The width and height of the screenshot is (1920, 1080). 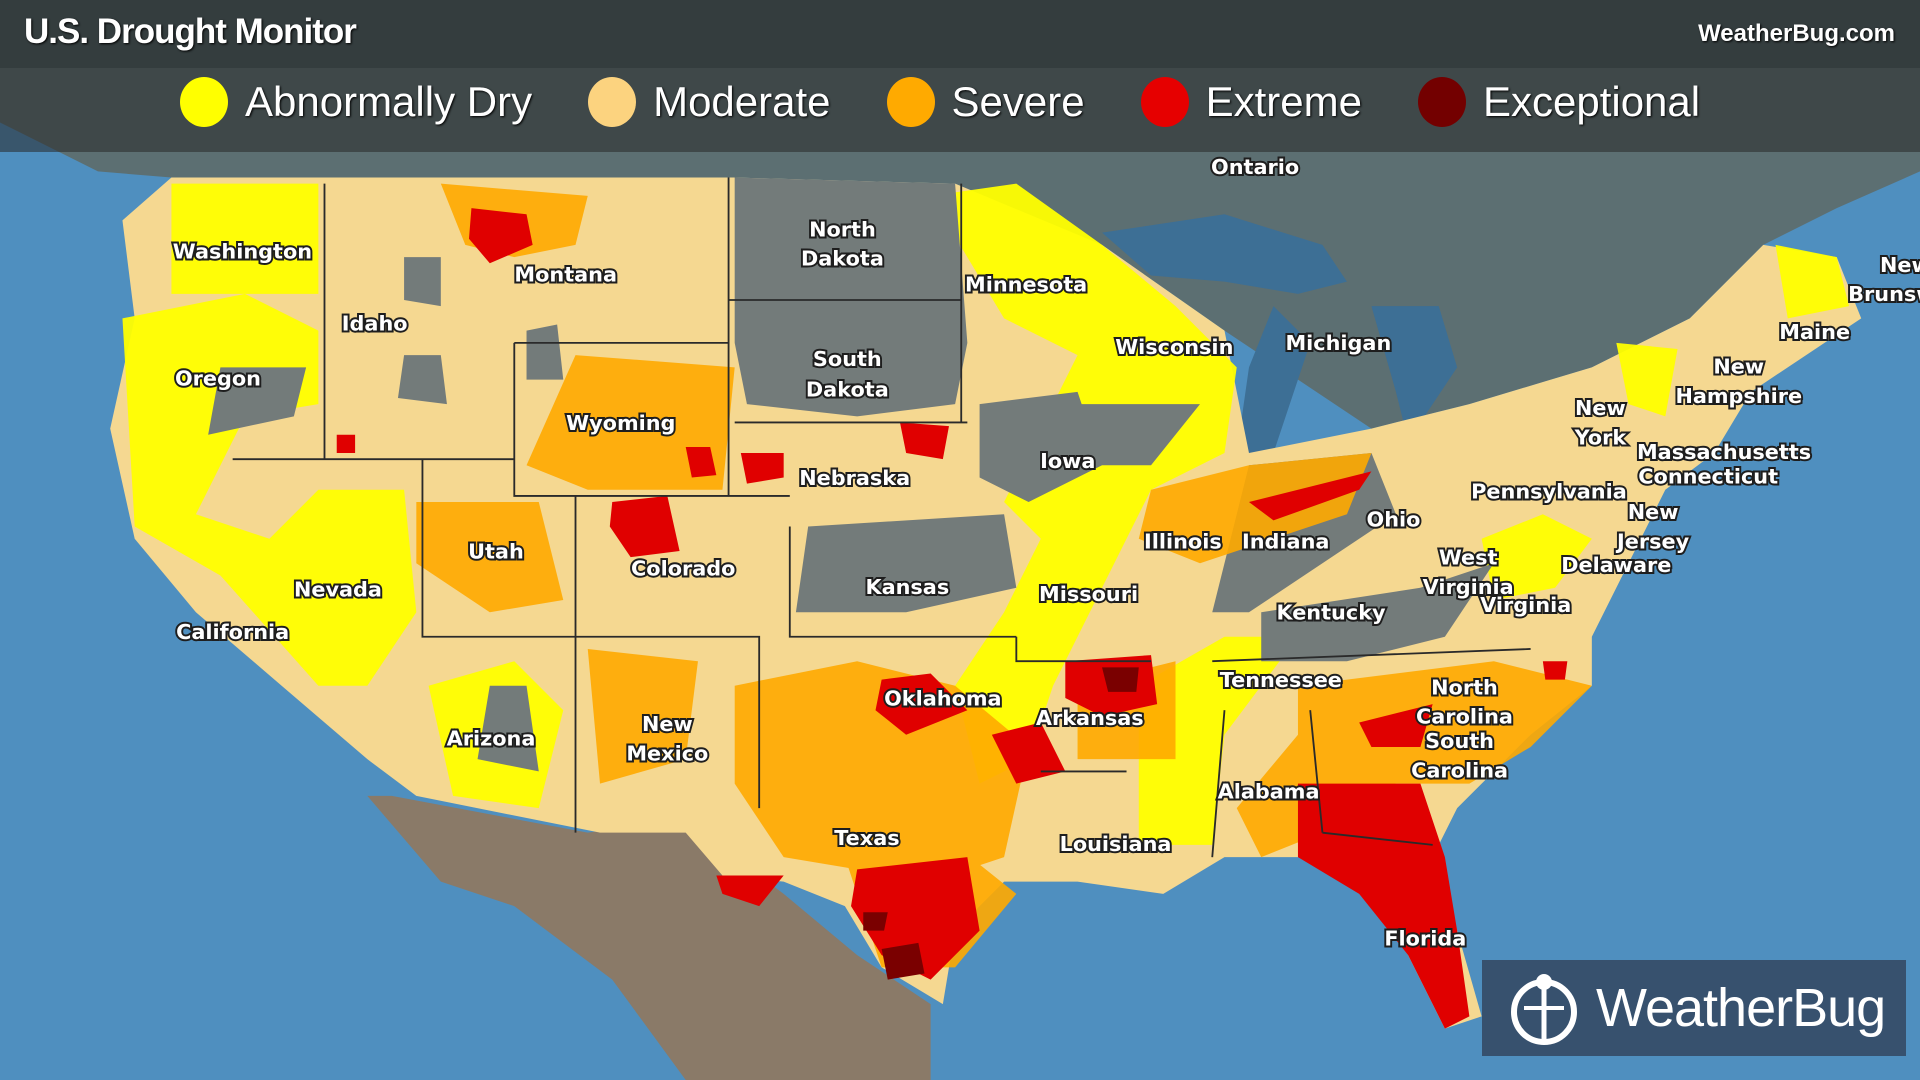 I want to click on svg-text: California, so click(x=232, y=632).